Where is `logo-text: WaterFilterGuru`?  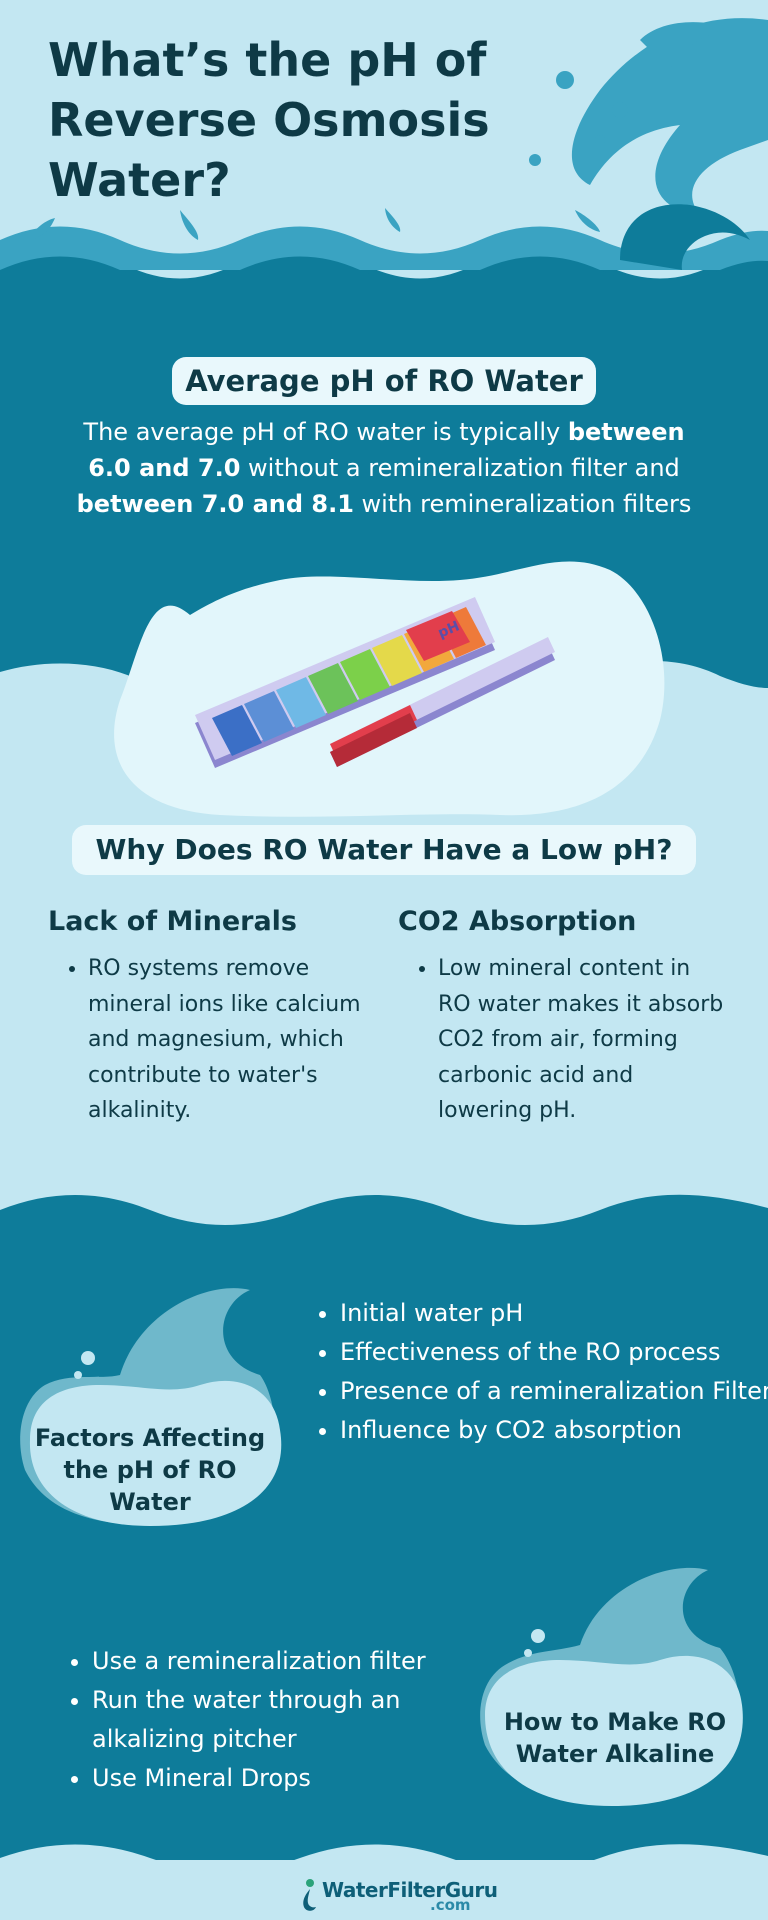
logo-text: WaterFilterGuru is located at coordinates (410, 1890).